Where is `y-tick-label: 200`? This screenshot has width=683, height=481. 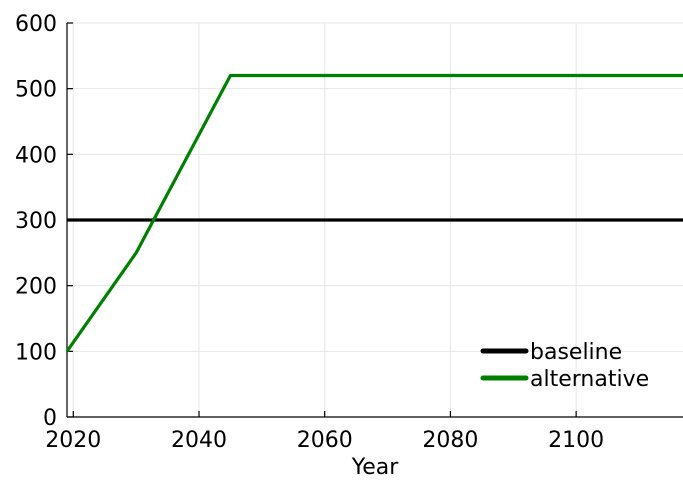
y-tick-label: 200 is located at coordinates (36, 287).